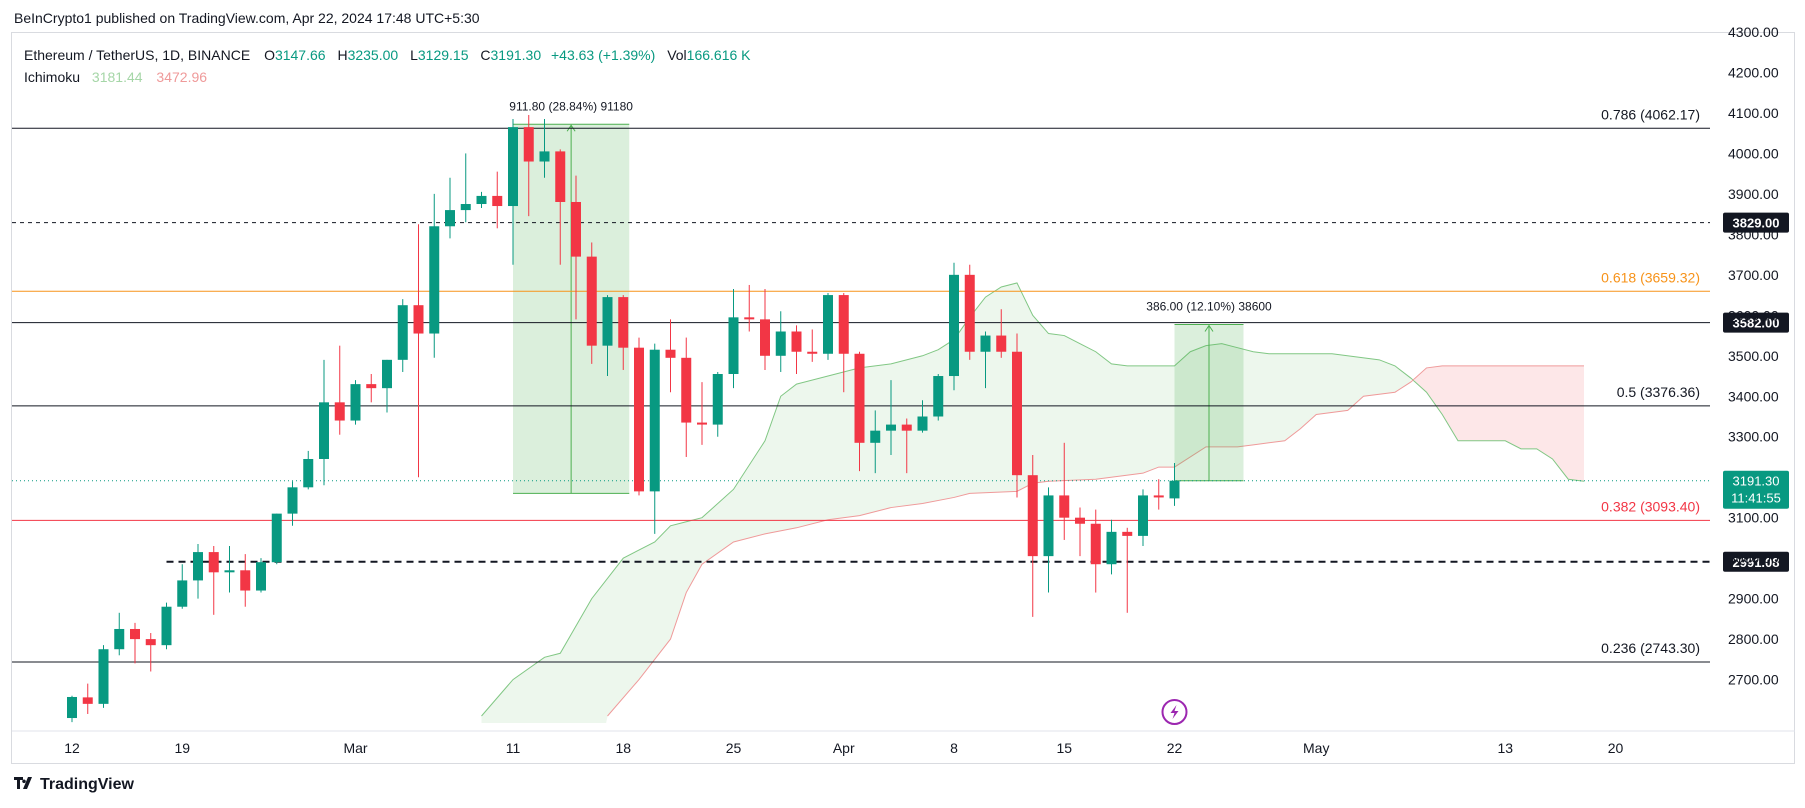 The width and height of the screenshot is (1805, 808). I want to click on fib-level-label: 0.618 (3659.32), so click(1650, 277).